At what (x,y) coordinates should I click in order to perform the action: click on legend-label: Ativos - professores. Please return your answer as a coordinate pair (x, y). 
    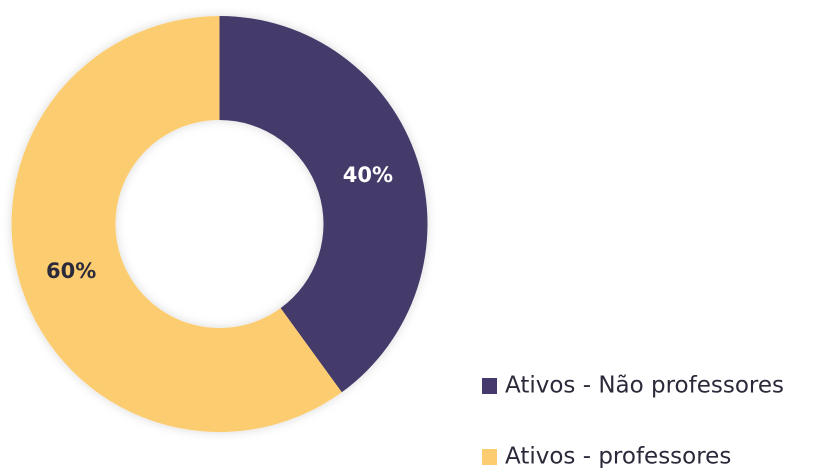
    Looking at the image, I should click on (618, 456).